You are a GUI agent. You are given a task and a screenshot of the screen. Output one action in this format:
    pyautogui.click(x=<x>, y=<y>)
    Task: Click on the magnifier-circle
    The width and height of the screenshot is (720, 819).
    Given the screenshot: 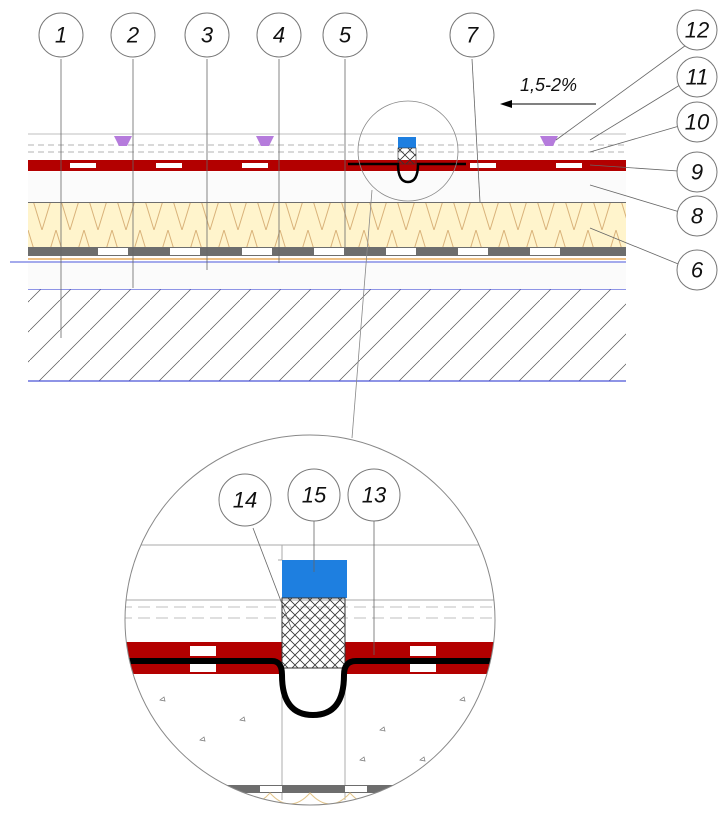 What is the action you would take?
    pyautogui.click(x=408, y=151)
    